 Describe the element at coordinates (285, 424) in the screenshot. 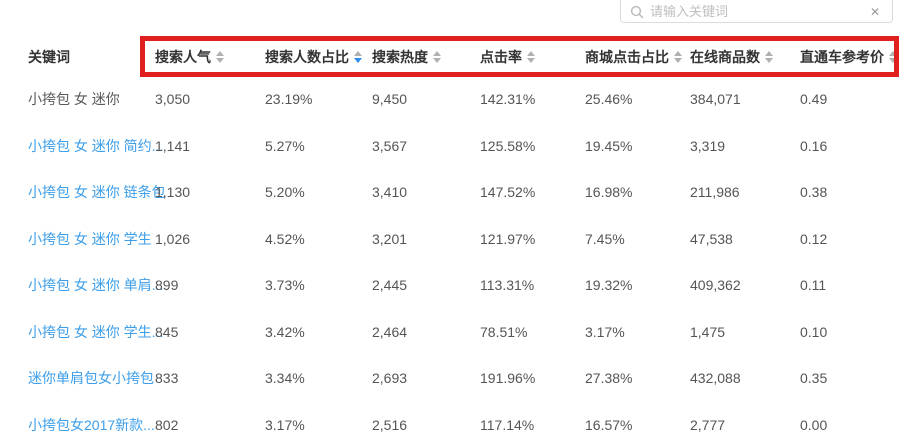

I see `metric-cell-searcher-share: 3.17%` at that location.